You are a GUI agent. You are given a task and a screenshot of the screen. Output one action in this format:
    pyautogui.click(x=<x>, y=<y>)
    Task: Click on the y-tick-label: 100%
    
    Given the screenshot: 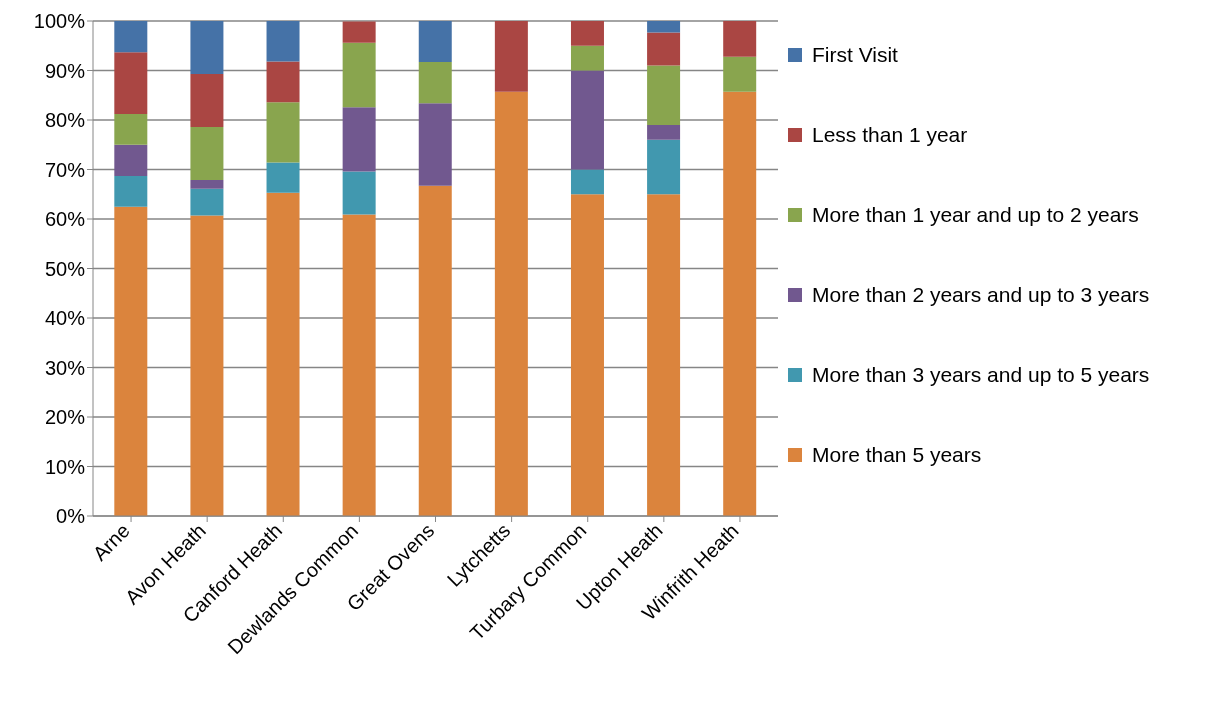 What is the action you would take?
    pyautogui.click(x=59, y=21)
    